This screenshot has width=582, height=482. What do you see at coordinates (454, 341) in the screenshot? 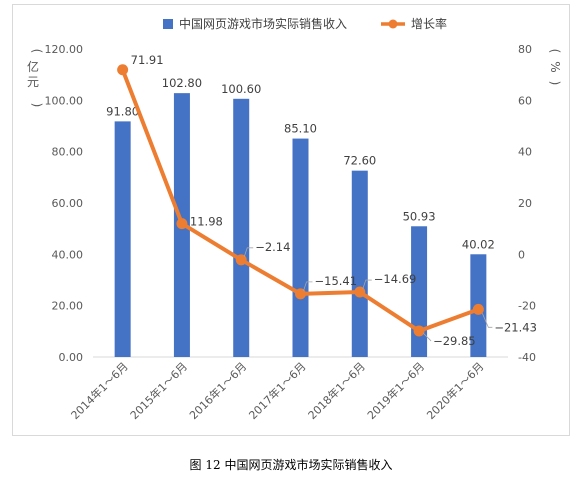
I see `growth-data-label: −29.85` at bounding box center [454, 341].